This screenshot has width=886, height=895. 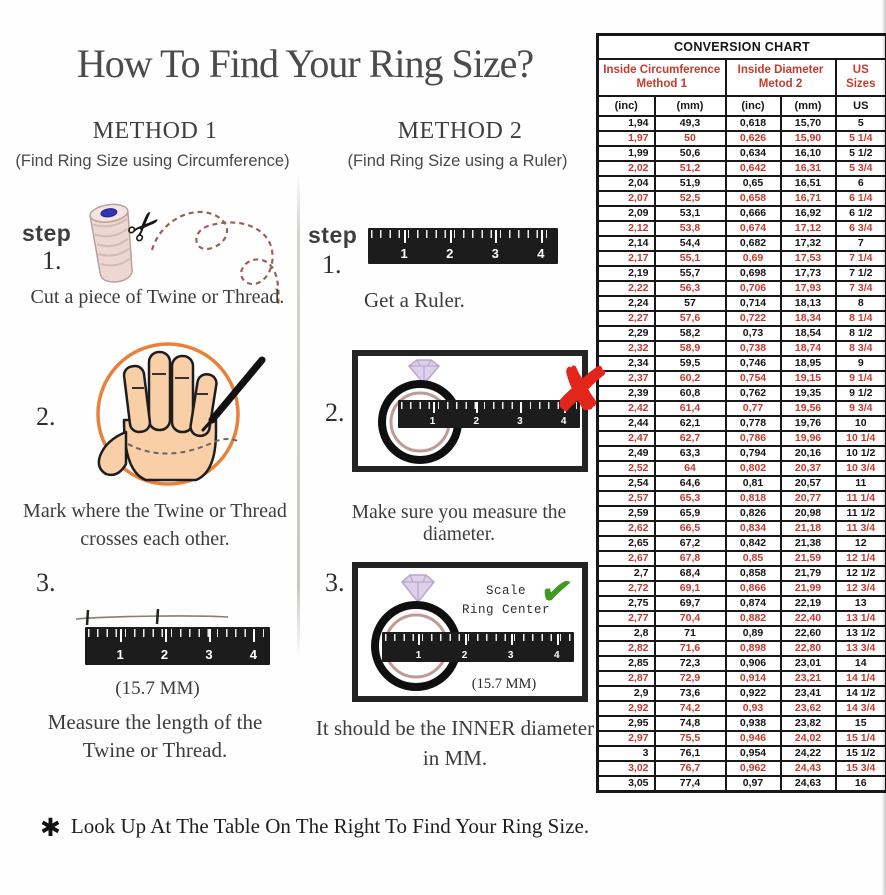 What do you see at coordinates (860, 483) in the screenshot?
I see `table-cell: 11` at bounding box center [860, 483].